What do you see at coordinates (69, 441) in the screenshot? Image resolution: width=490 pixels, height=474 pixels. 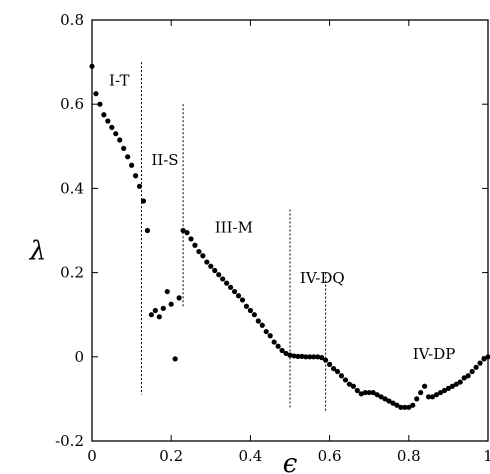 I see `y-tick-label: -0.2` at bounding box center [69, 441].